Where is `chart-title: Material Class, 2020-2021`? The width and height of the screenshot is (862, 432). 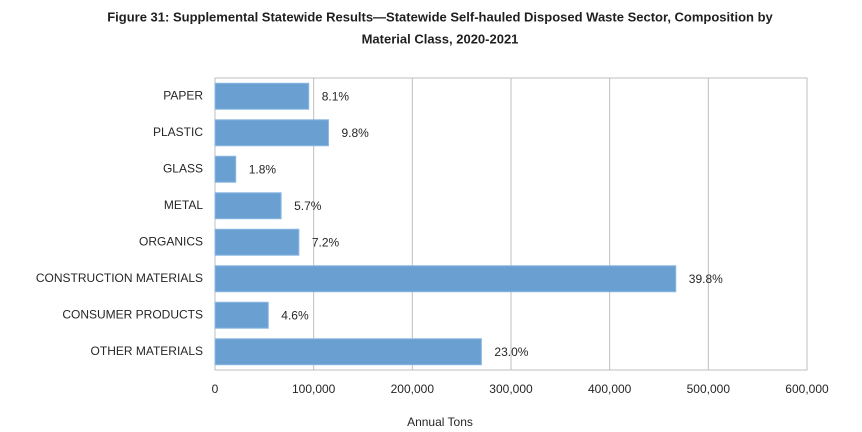
chart-title: Material Class, 2020-2021 is located at coordinates (440, 38).